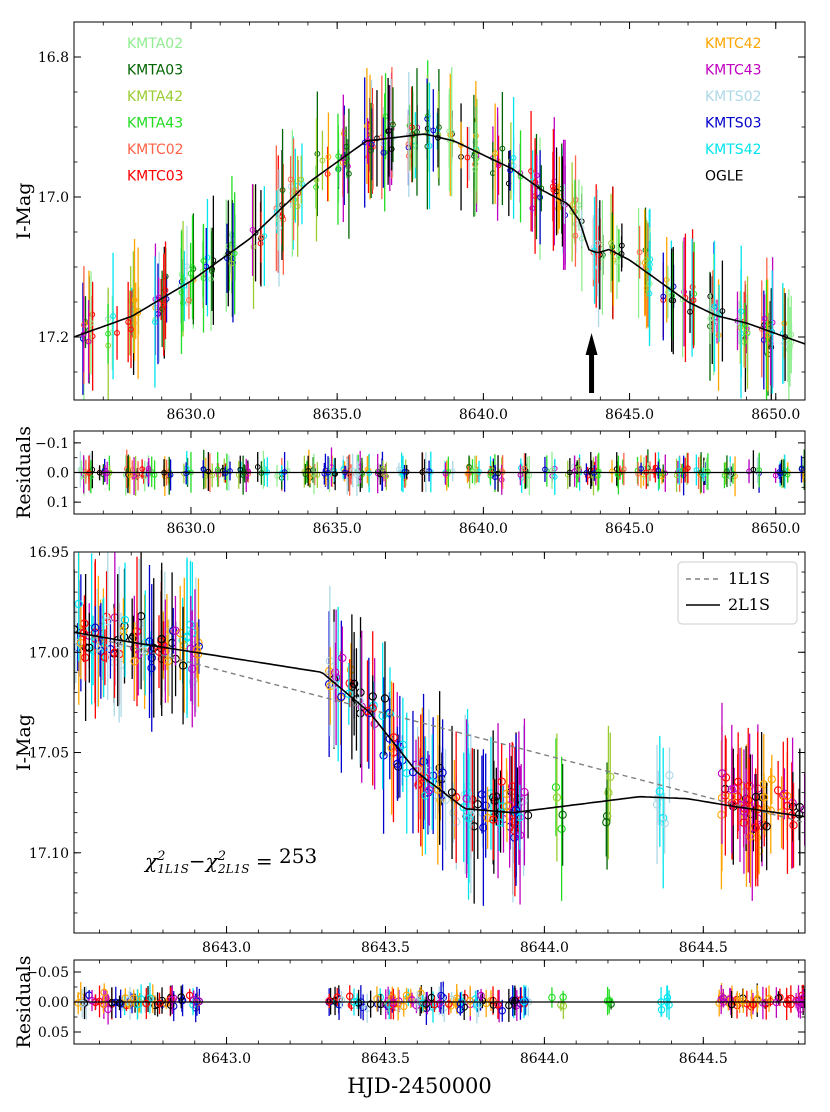 The image size is (830, 1112). Describe the element at coordinates (629, 415) in the screenshot. I see `top-lc-xtick-label: 8645.0` at that location.